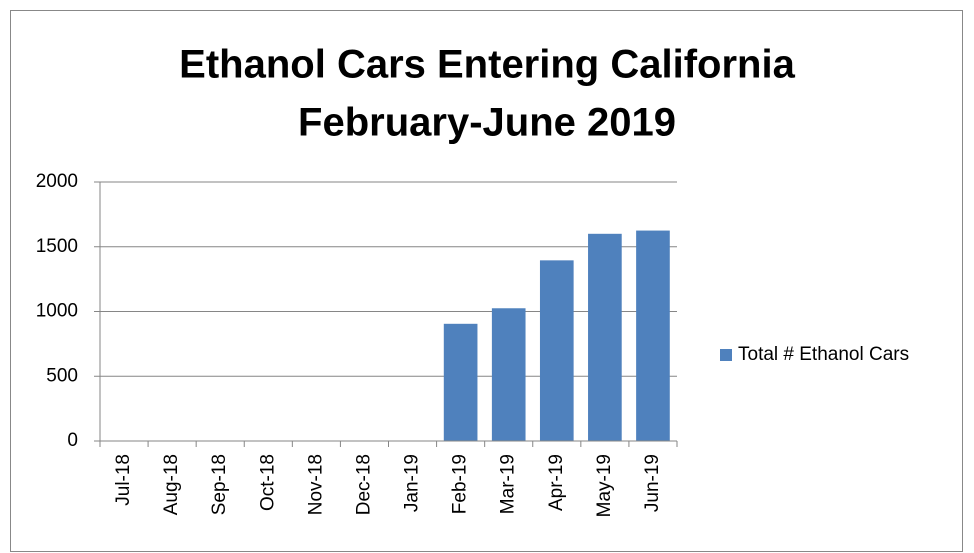  I want to click on x-tick-label: May-19, so click(604, 485).